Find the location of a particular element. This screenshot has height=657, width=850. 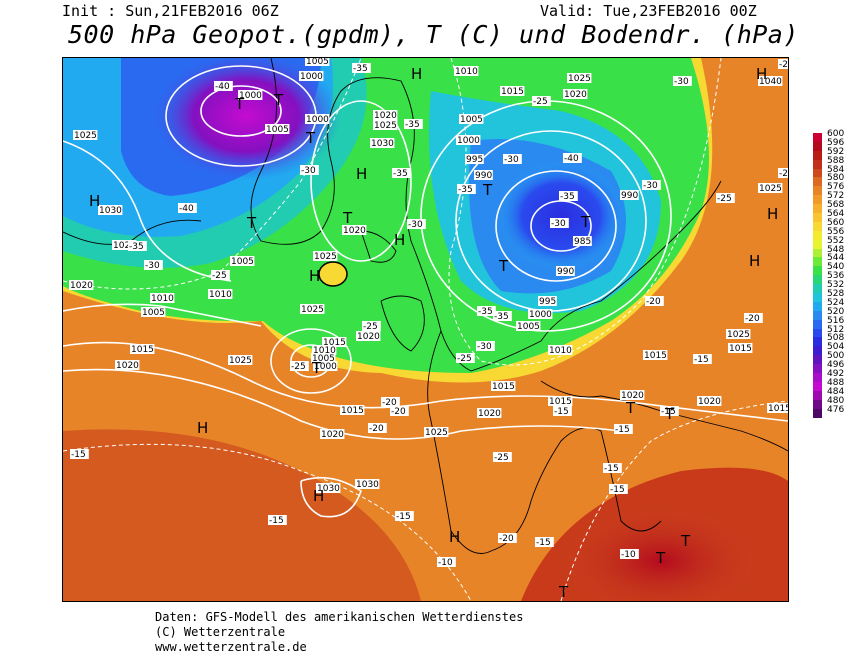

legend-row: 508 is located at coordinates (831, 340).